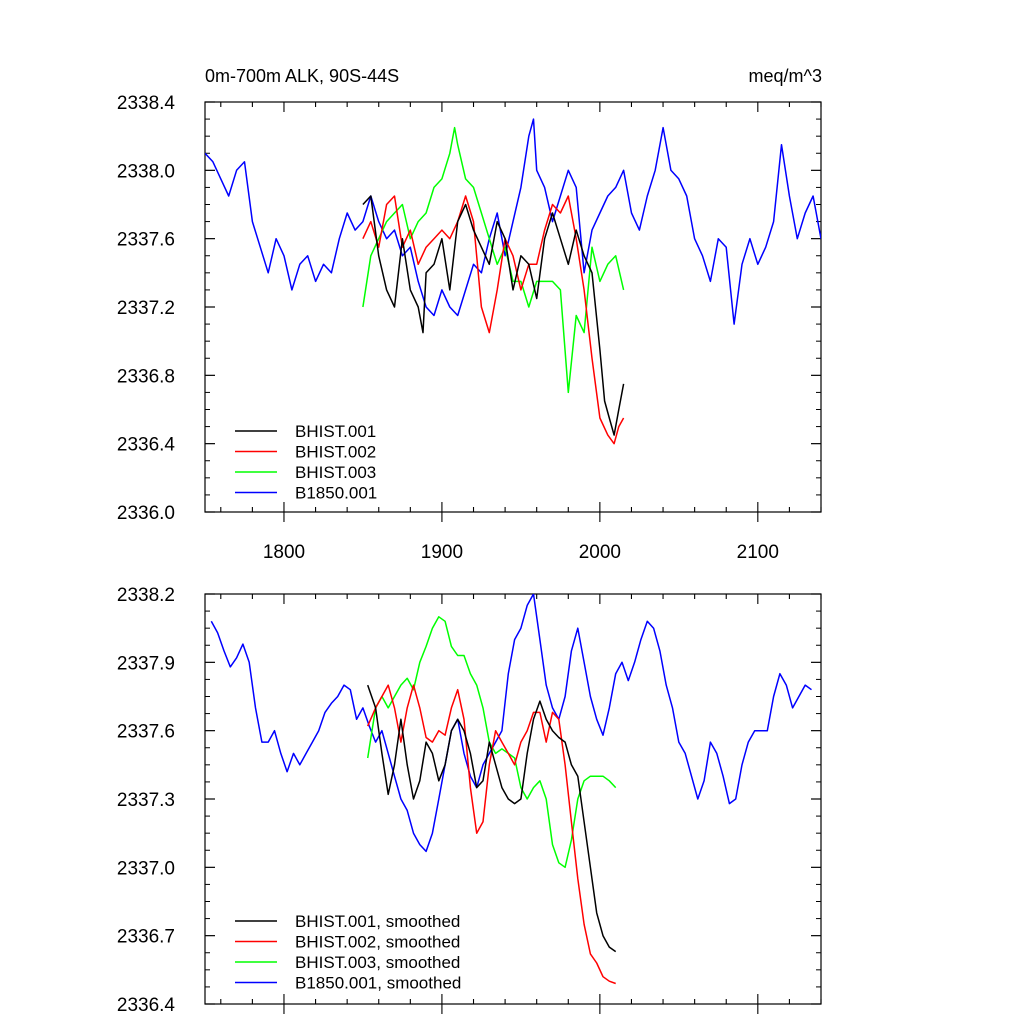 This screenshot has height=1024, width=1024. I want to click on y-tick-label: 2337.9, so click(146, 663).